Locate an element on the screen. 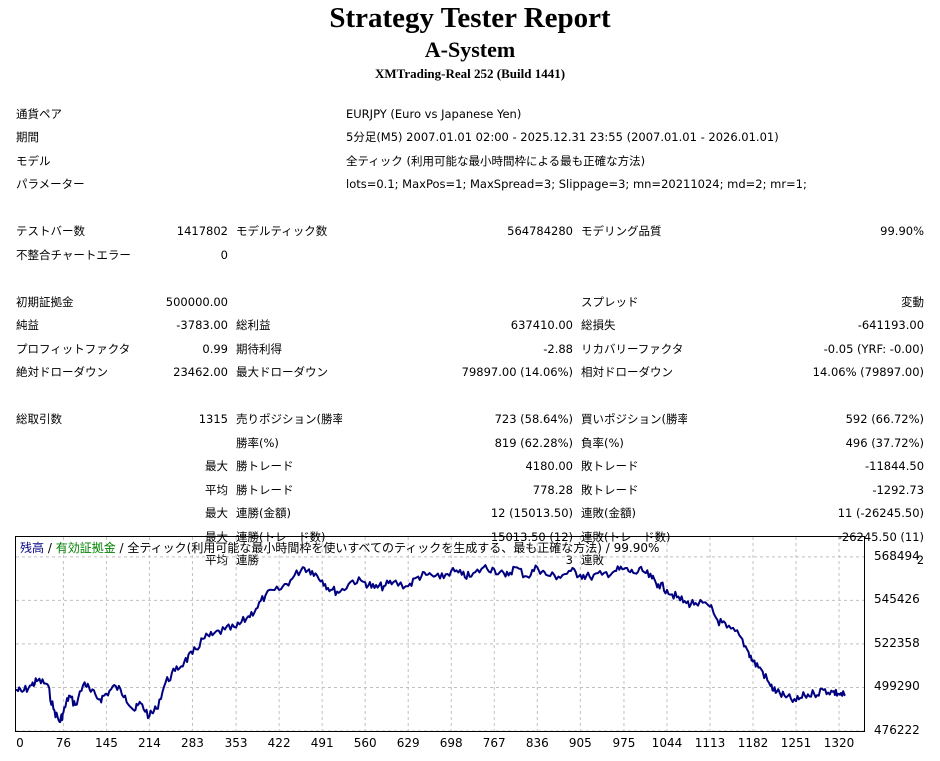  x-tick-label: 1320 is located at coordinates (839, 743).